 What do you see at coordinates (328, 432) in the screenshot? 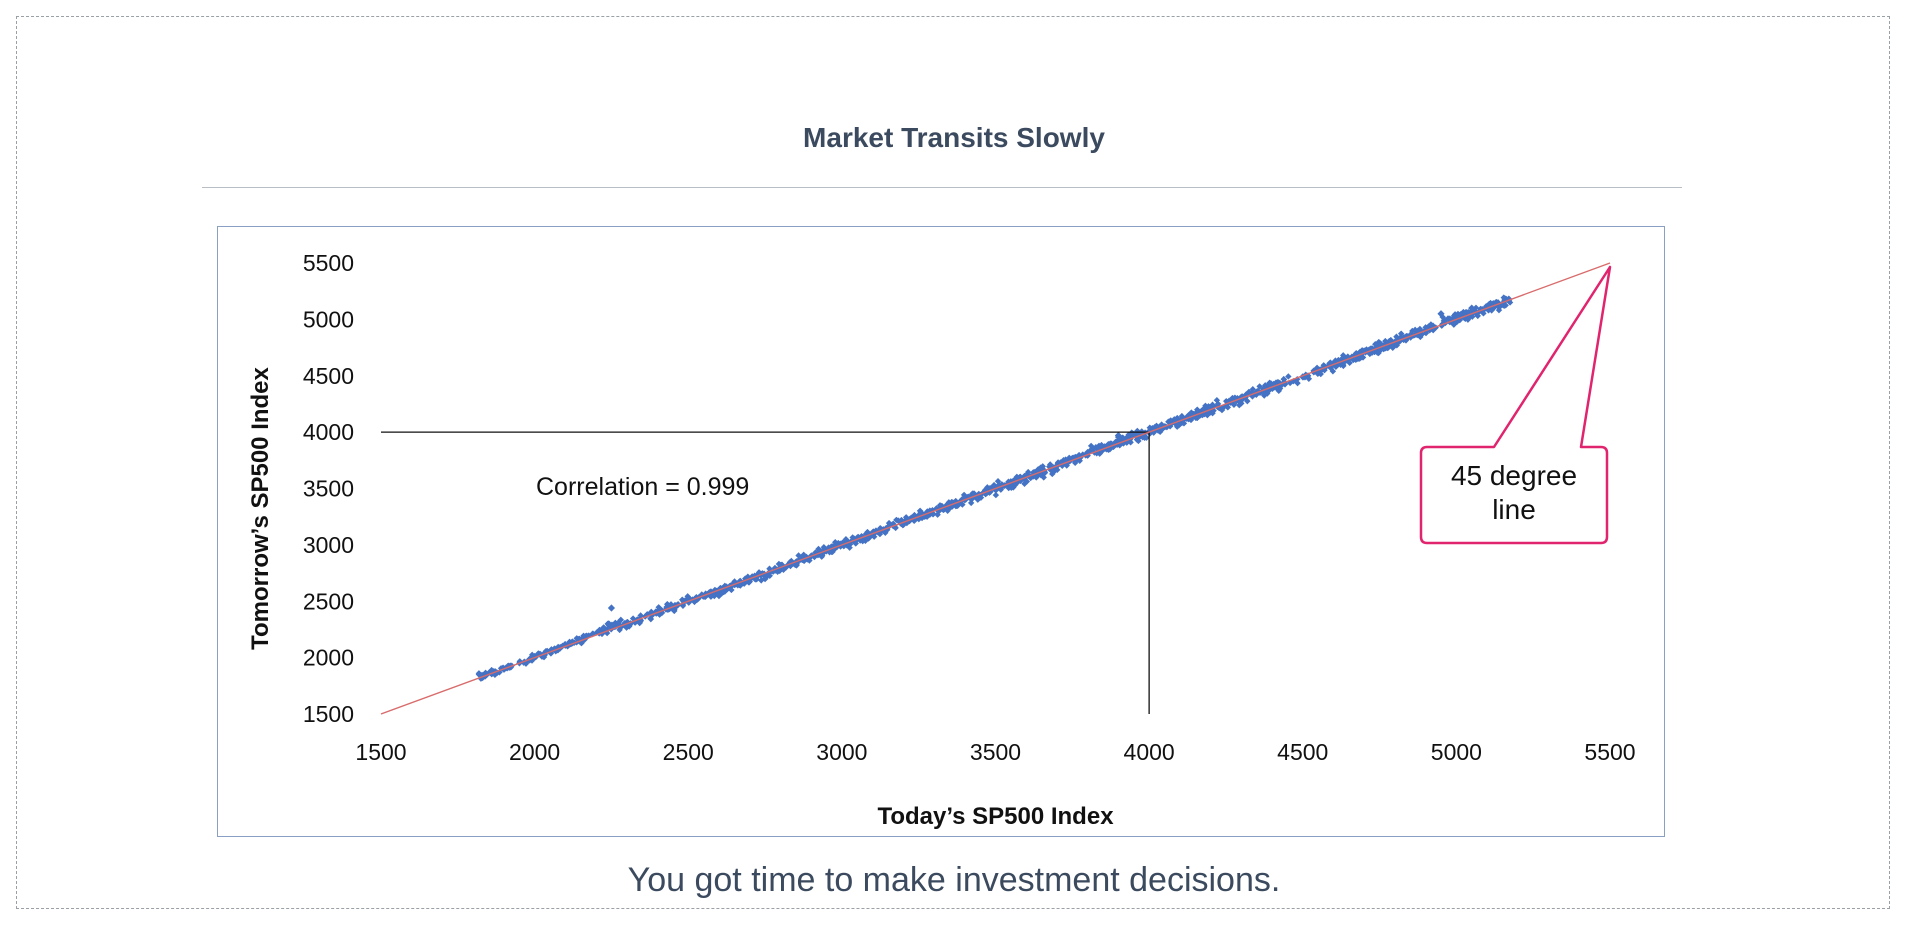
I see `y-tick-label: 4000` at bounding box center [328, 432].